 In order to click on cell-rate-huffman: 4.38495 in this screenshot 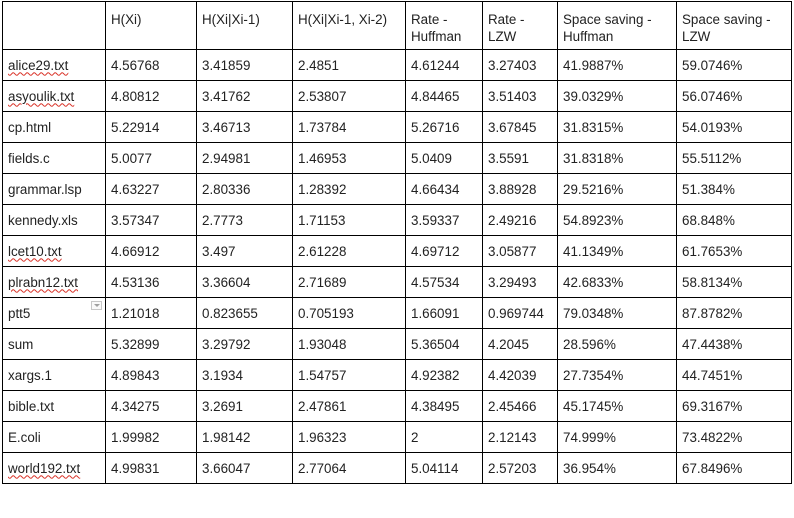, I will do `click(444, 406)`.